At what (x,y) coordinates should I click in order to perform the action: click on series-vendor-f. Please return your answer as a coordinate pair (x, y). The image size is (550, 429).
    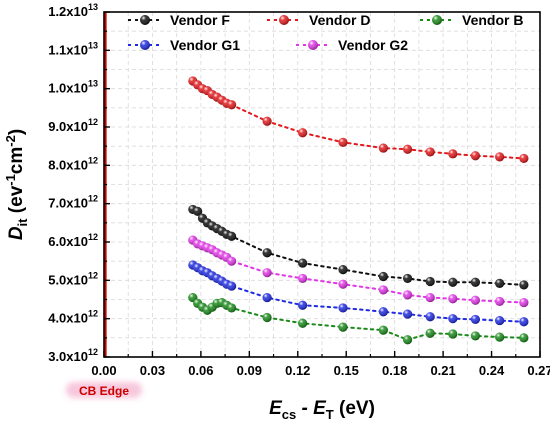
    Looking at the image, I should click on (358, 247).